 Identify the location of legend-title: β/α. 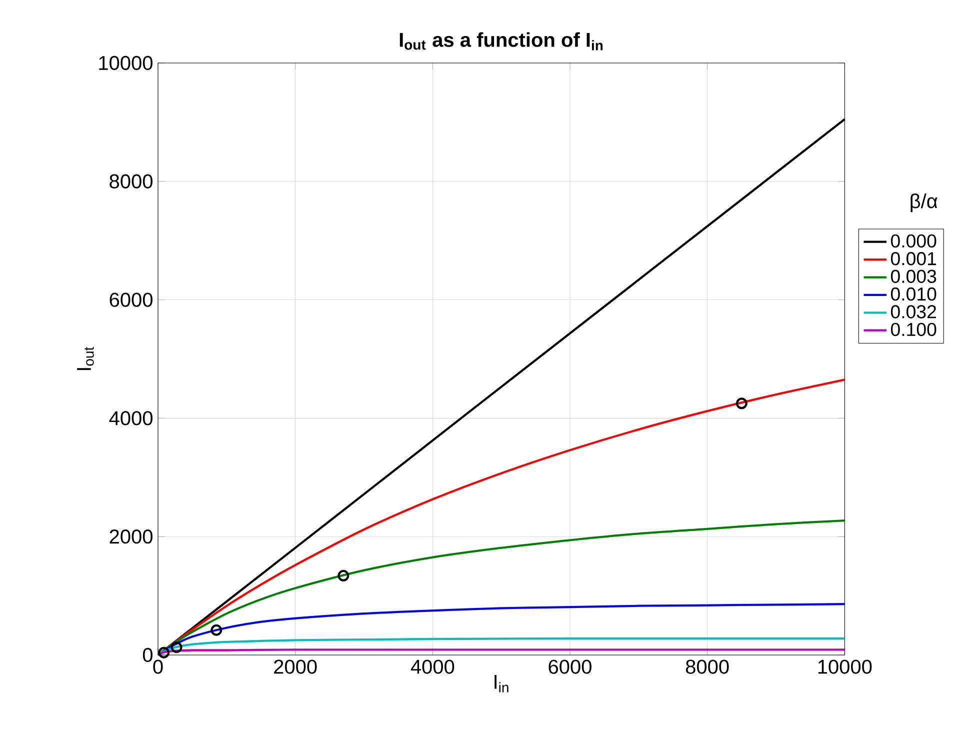
(924, 203).